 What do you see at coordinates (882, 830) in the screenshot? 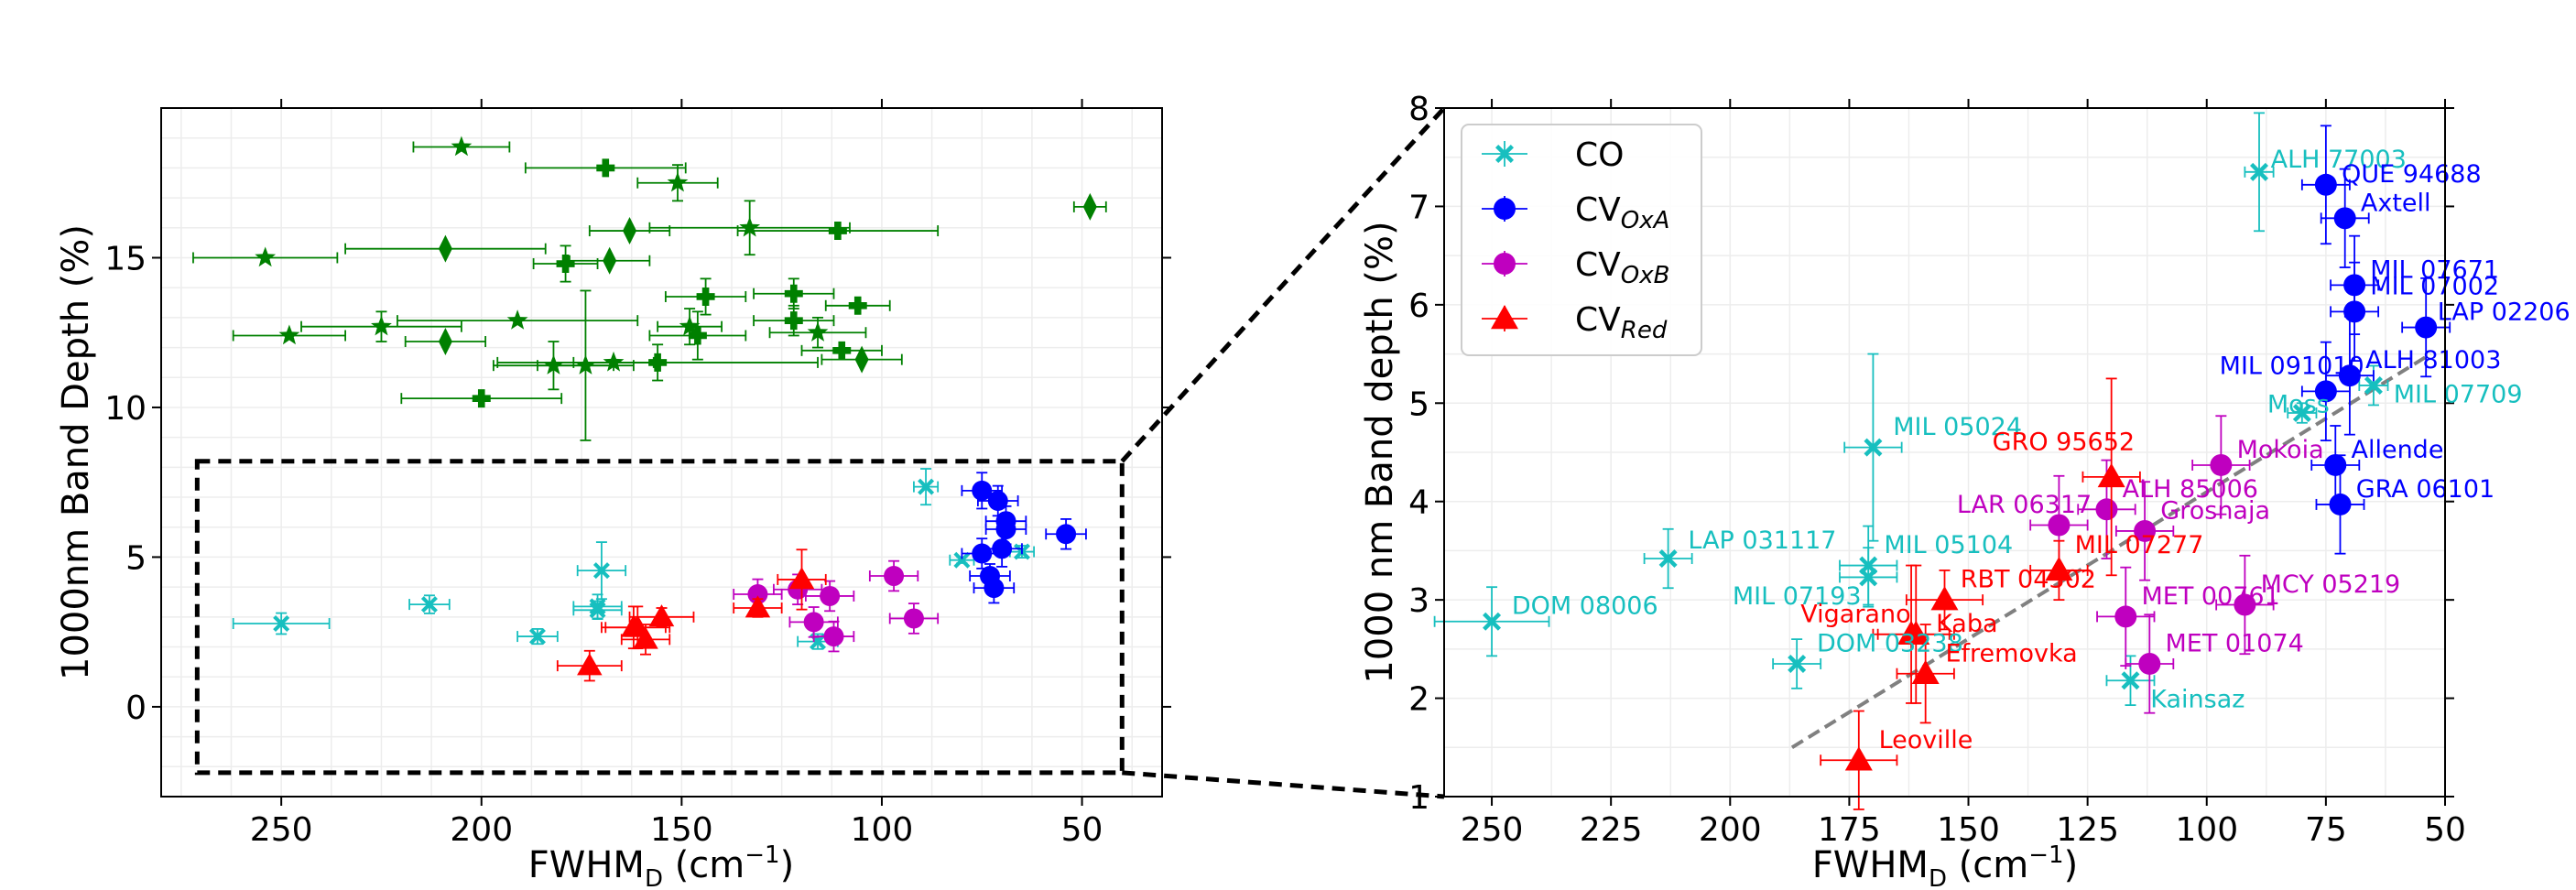
I see `left-xtick-label: 100` at bounding box center [882, 830].